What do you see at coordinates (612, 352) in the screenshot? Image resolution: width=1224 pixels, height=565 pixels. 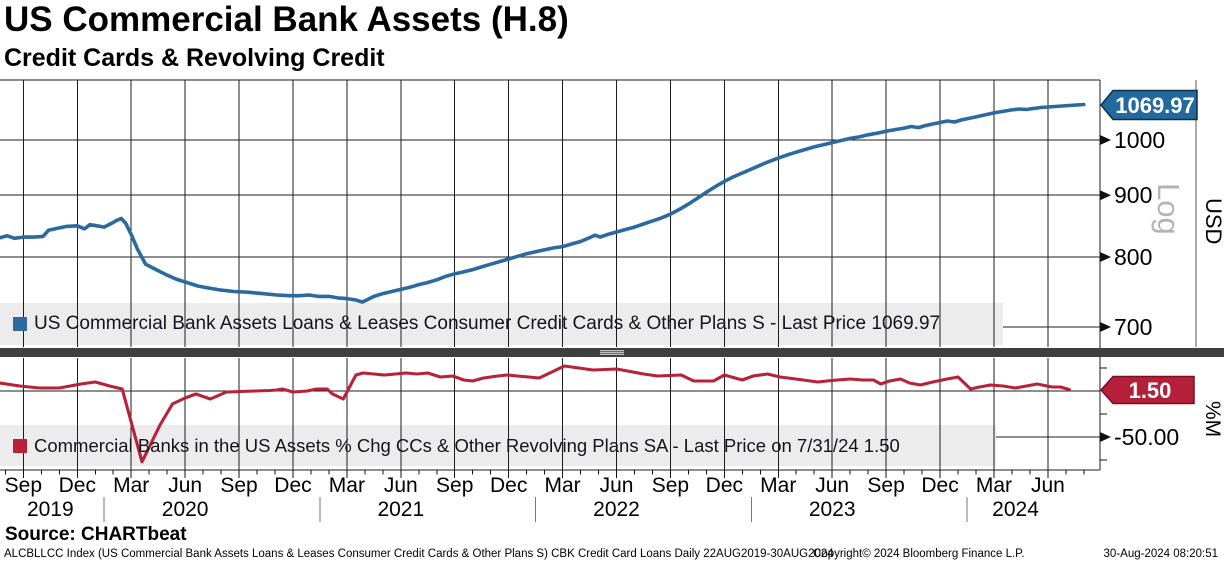 I see `separator-grip-icon` at bounding box center [612, 352].